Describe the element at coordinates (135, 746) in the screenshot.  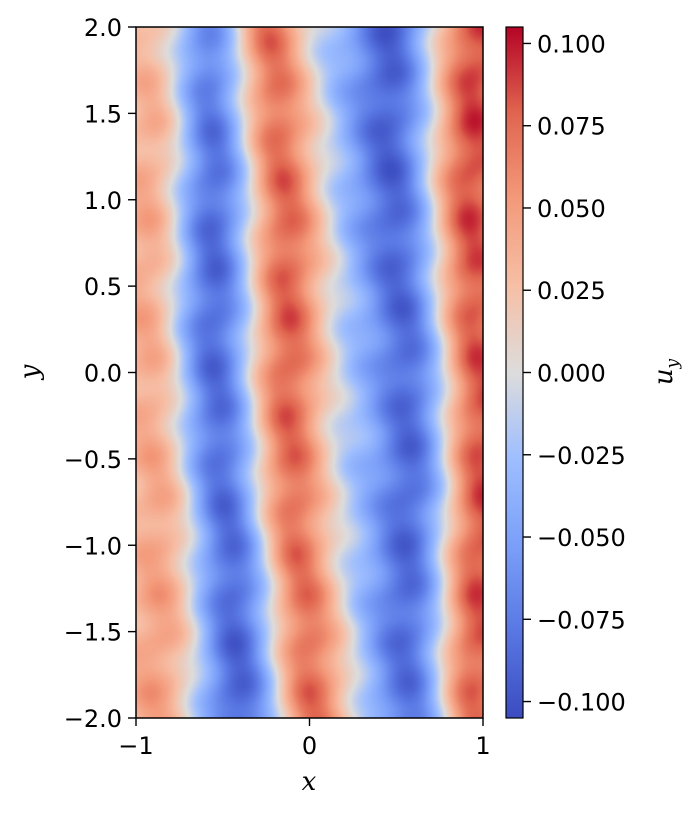
I see `x-tick-label: −1` at that location.